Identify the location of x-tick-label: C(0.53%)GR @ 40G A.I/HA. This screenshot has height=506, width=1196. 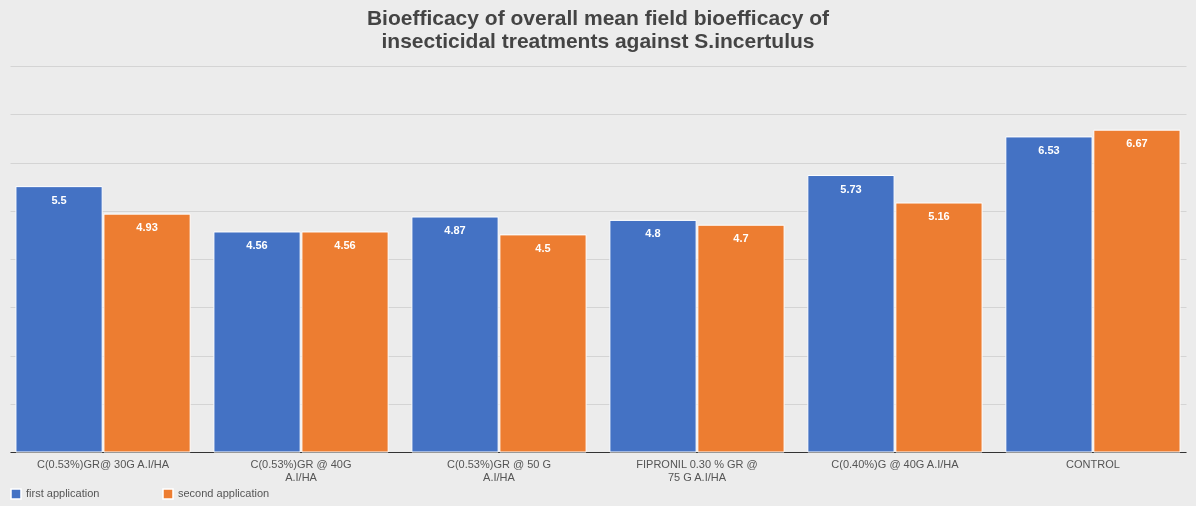
(301, 470).